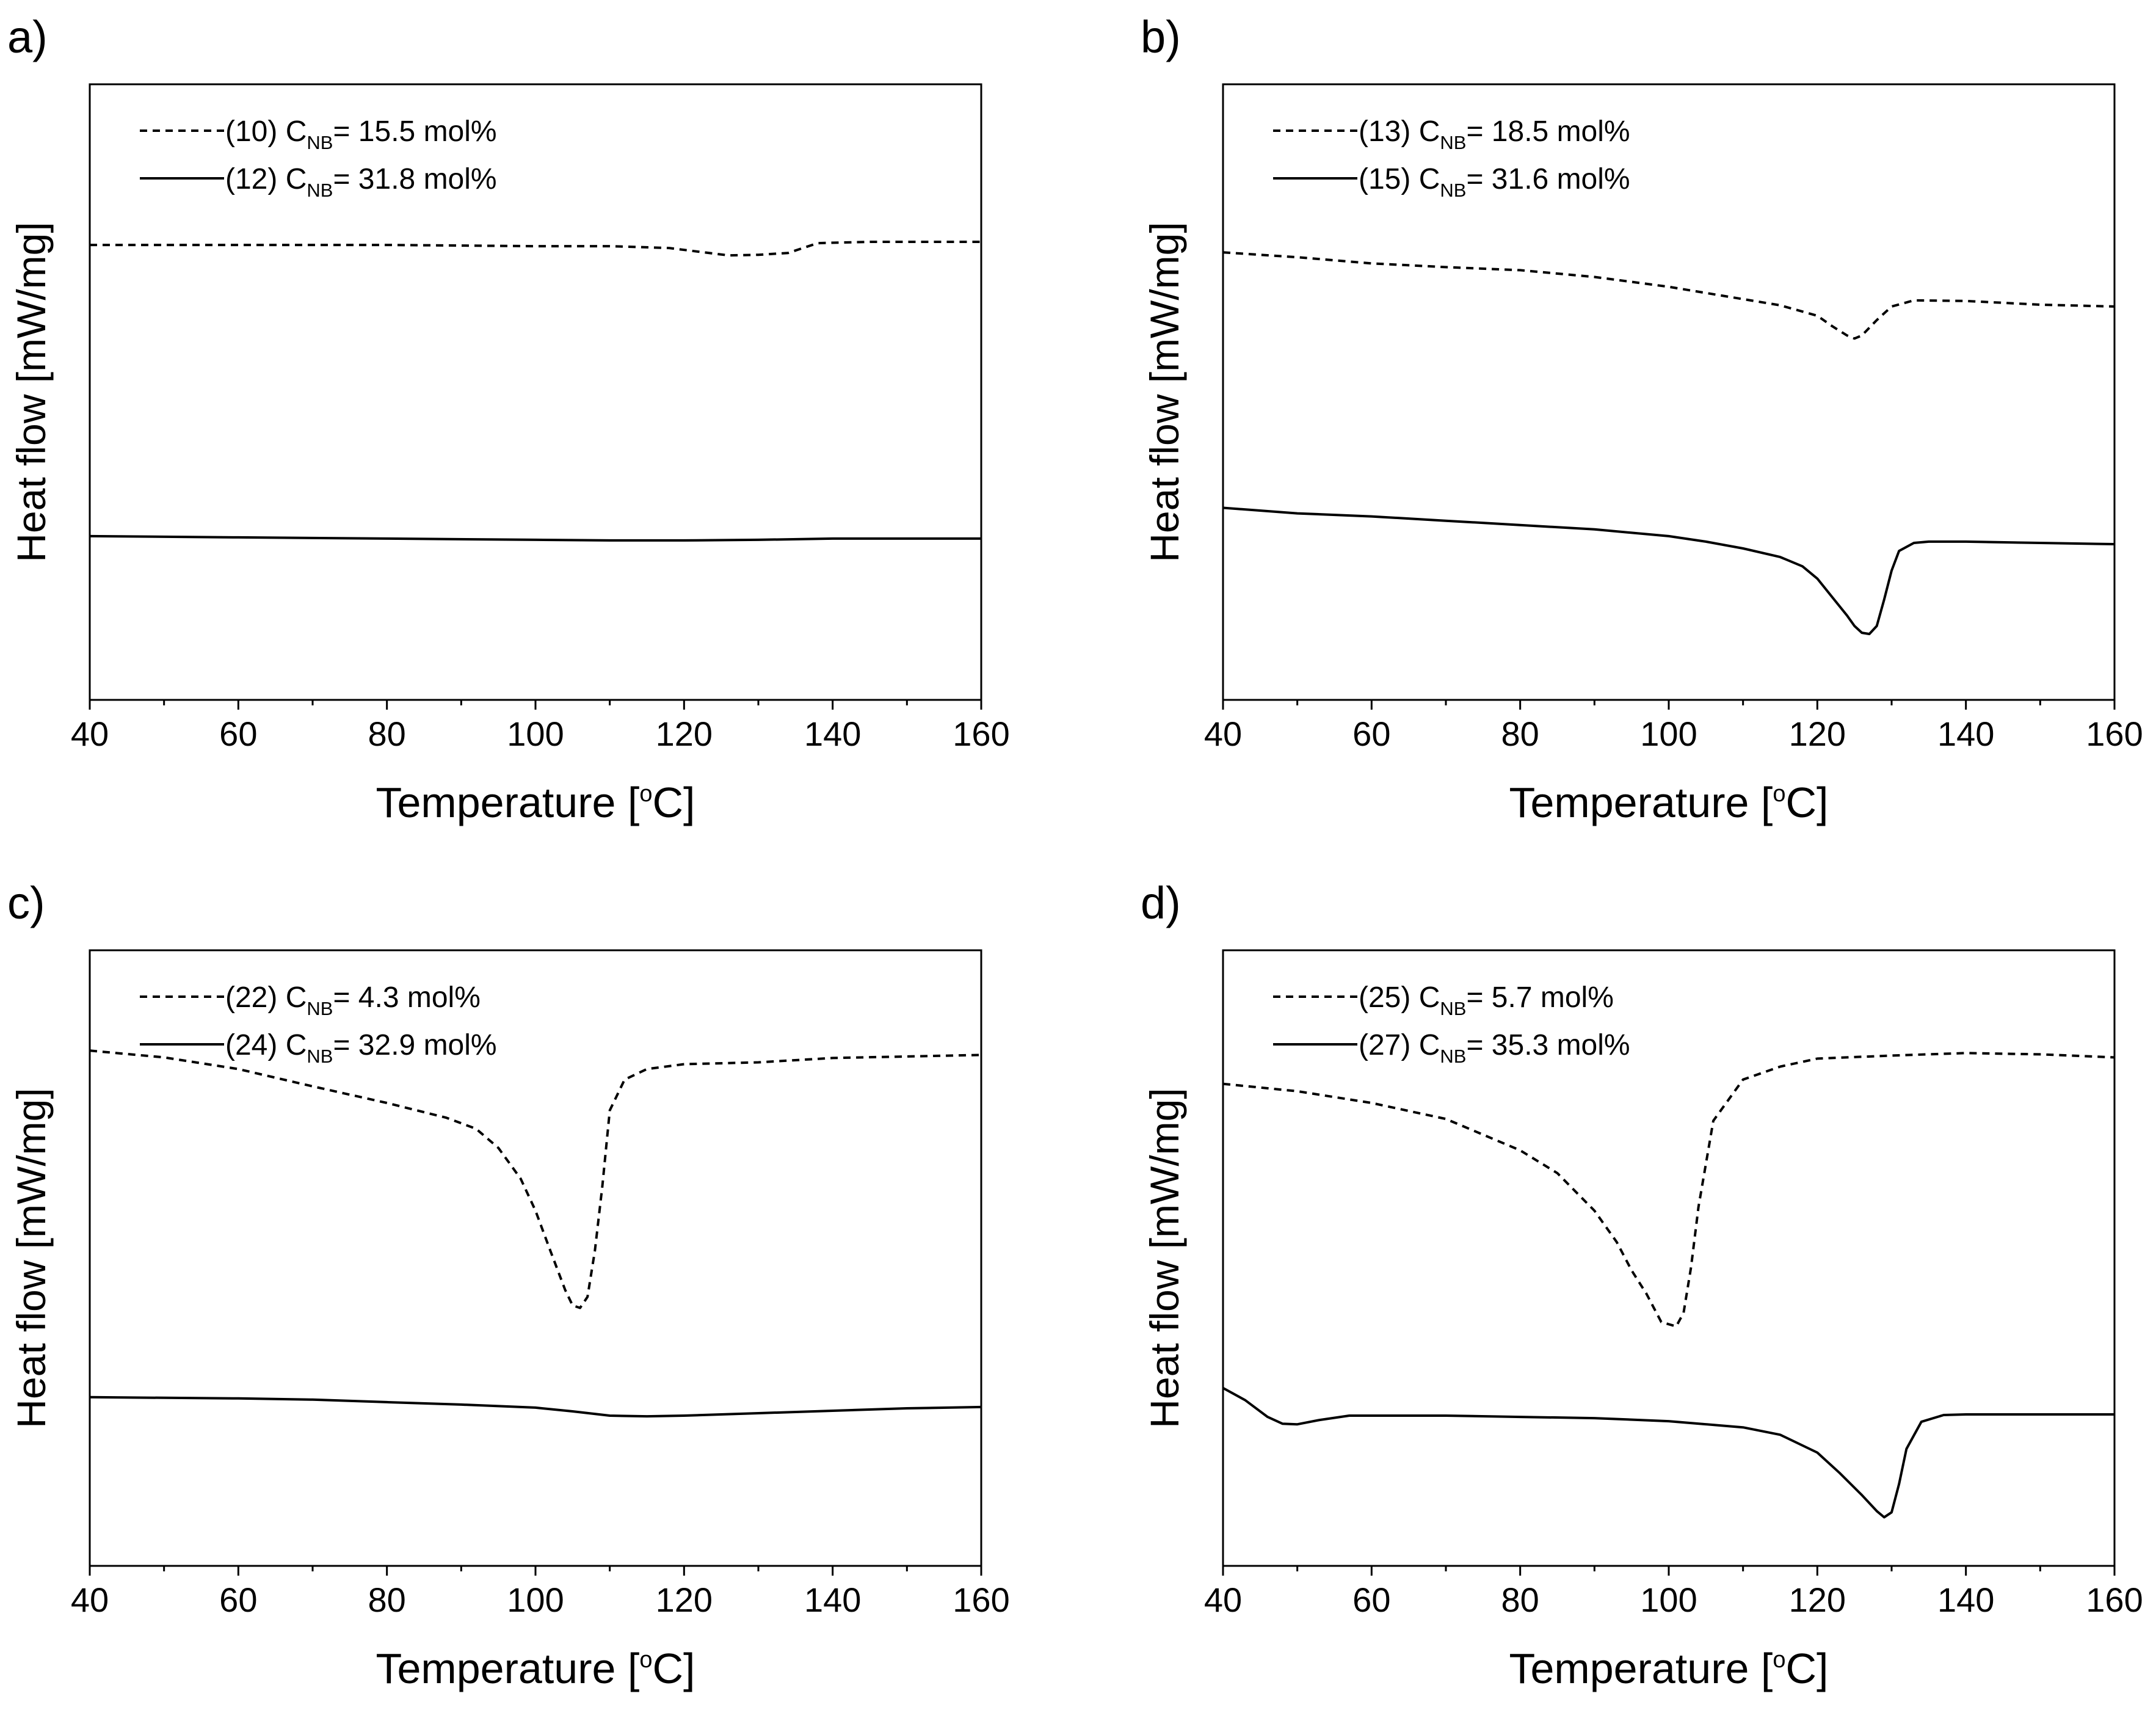  What do you see at coordinates (1494, 134) in the screenshot?
I see `legend-label: (13) CNB= 18.5 mol%` at bounding box center [1494, 134].